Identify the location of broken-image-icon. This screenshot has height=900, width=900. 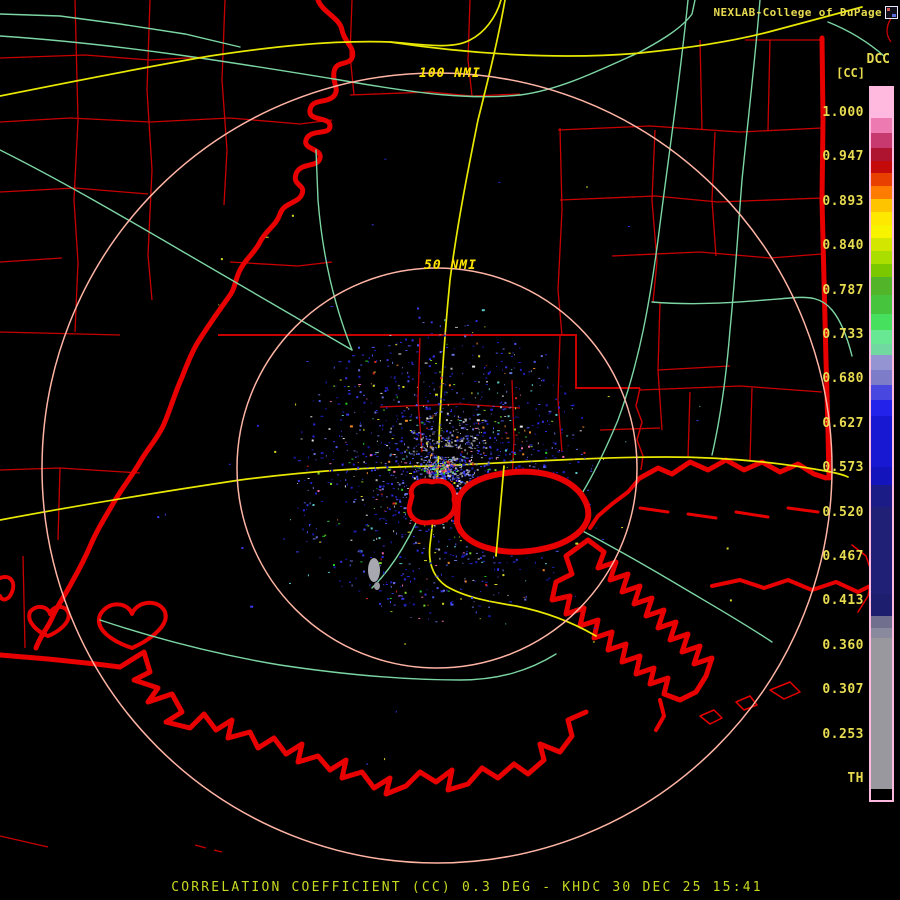
(891, 12).